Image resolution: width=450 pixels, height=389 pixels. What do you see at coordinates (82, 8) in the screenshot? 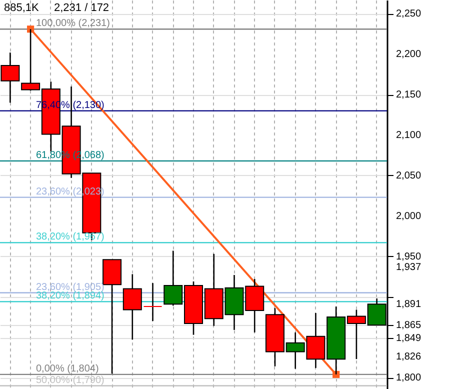
I see `annotation: 2,231 / 172` at bounding box center [82, 8].